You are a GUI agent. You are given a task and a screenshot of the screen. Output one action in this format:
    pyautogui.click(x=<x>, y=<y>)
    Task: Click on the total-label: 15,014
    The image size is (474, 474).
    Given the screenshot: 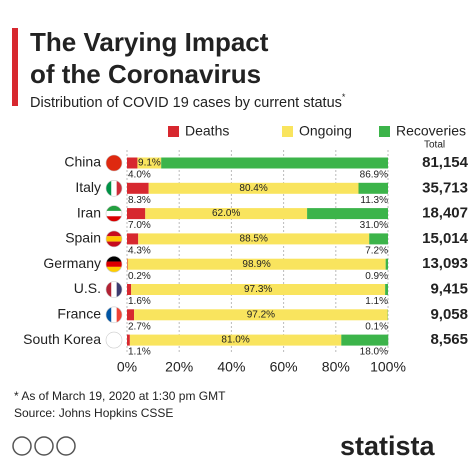 What is the action you would take?
    pyautogui.click(x=445, y=238)
    